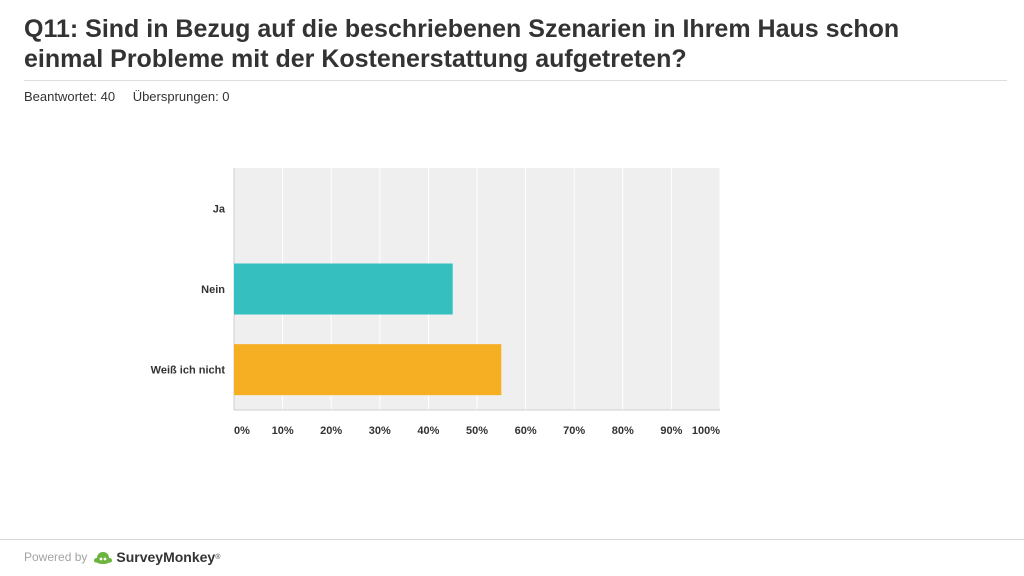 The image size is (1024, 576). I want to click on x-tick-label-3: 30%, so click(380, 431).